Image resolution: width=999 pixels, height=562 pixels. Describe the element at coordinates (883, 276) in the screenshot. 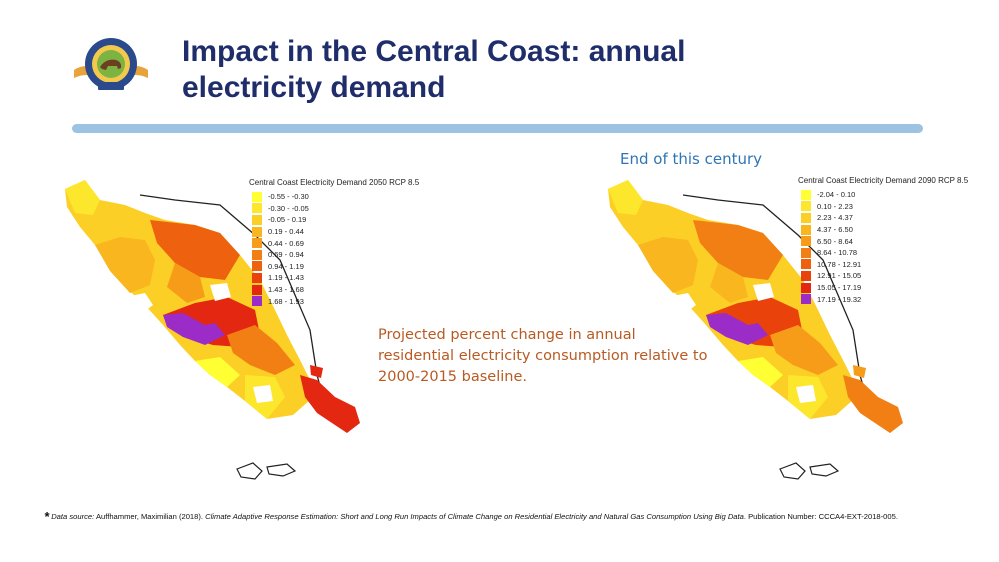

I see `legend-item: 12.91 - 15.05` at that location.